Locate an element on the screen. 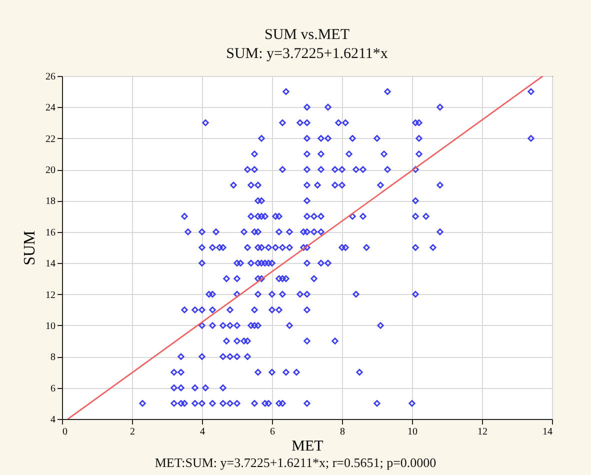 The height and width of the screenshot is (475, 591). chart-title: SUM vs.MET is located at coordinates (307, 35).